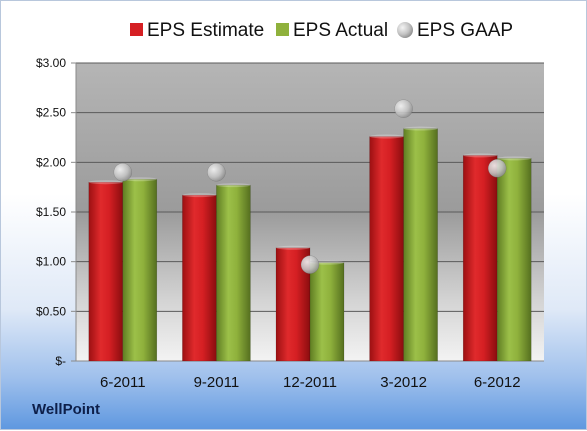 This screenshot has width=587, height=431. Describe the element at coordinates (66, 409) in the screenshot. I see `brand-label: WellPoint` at that location.